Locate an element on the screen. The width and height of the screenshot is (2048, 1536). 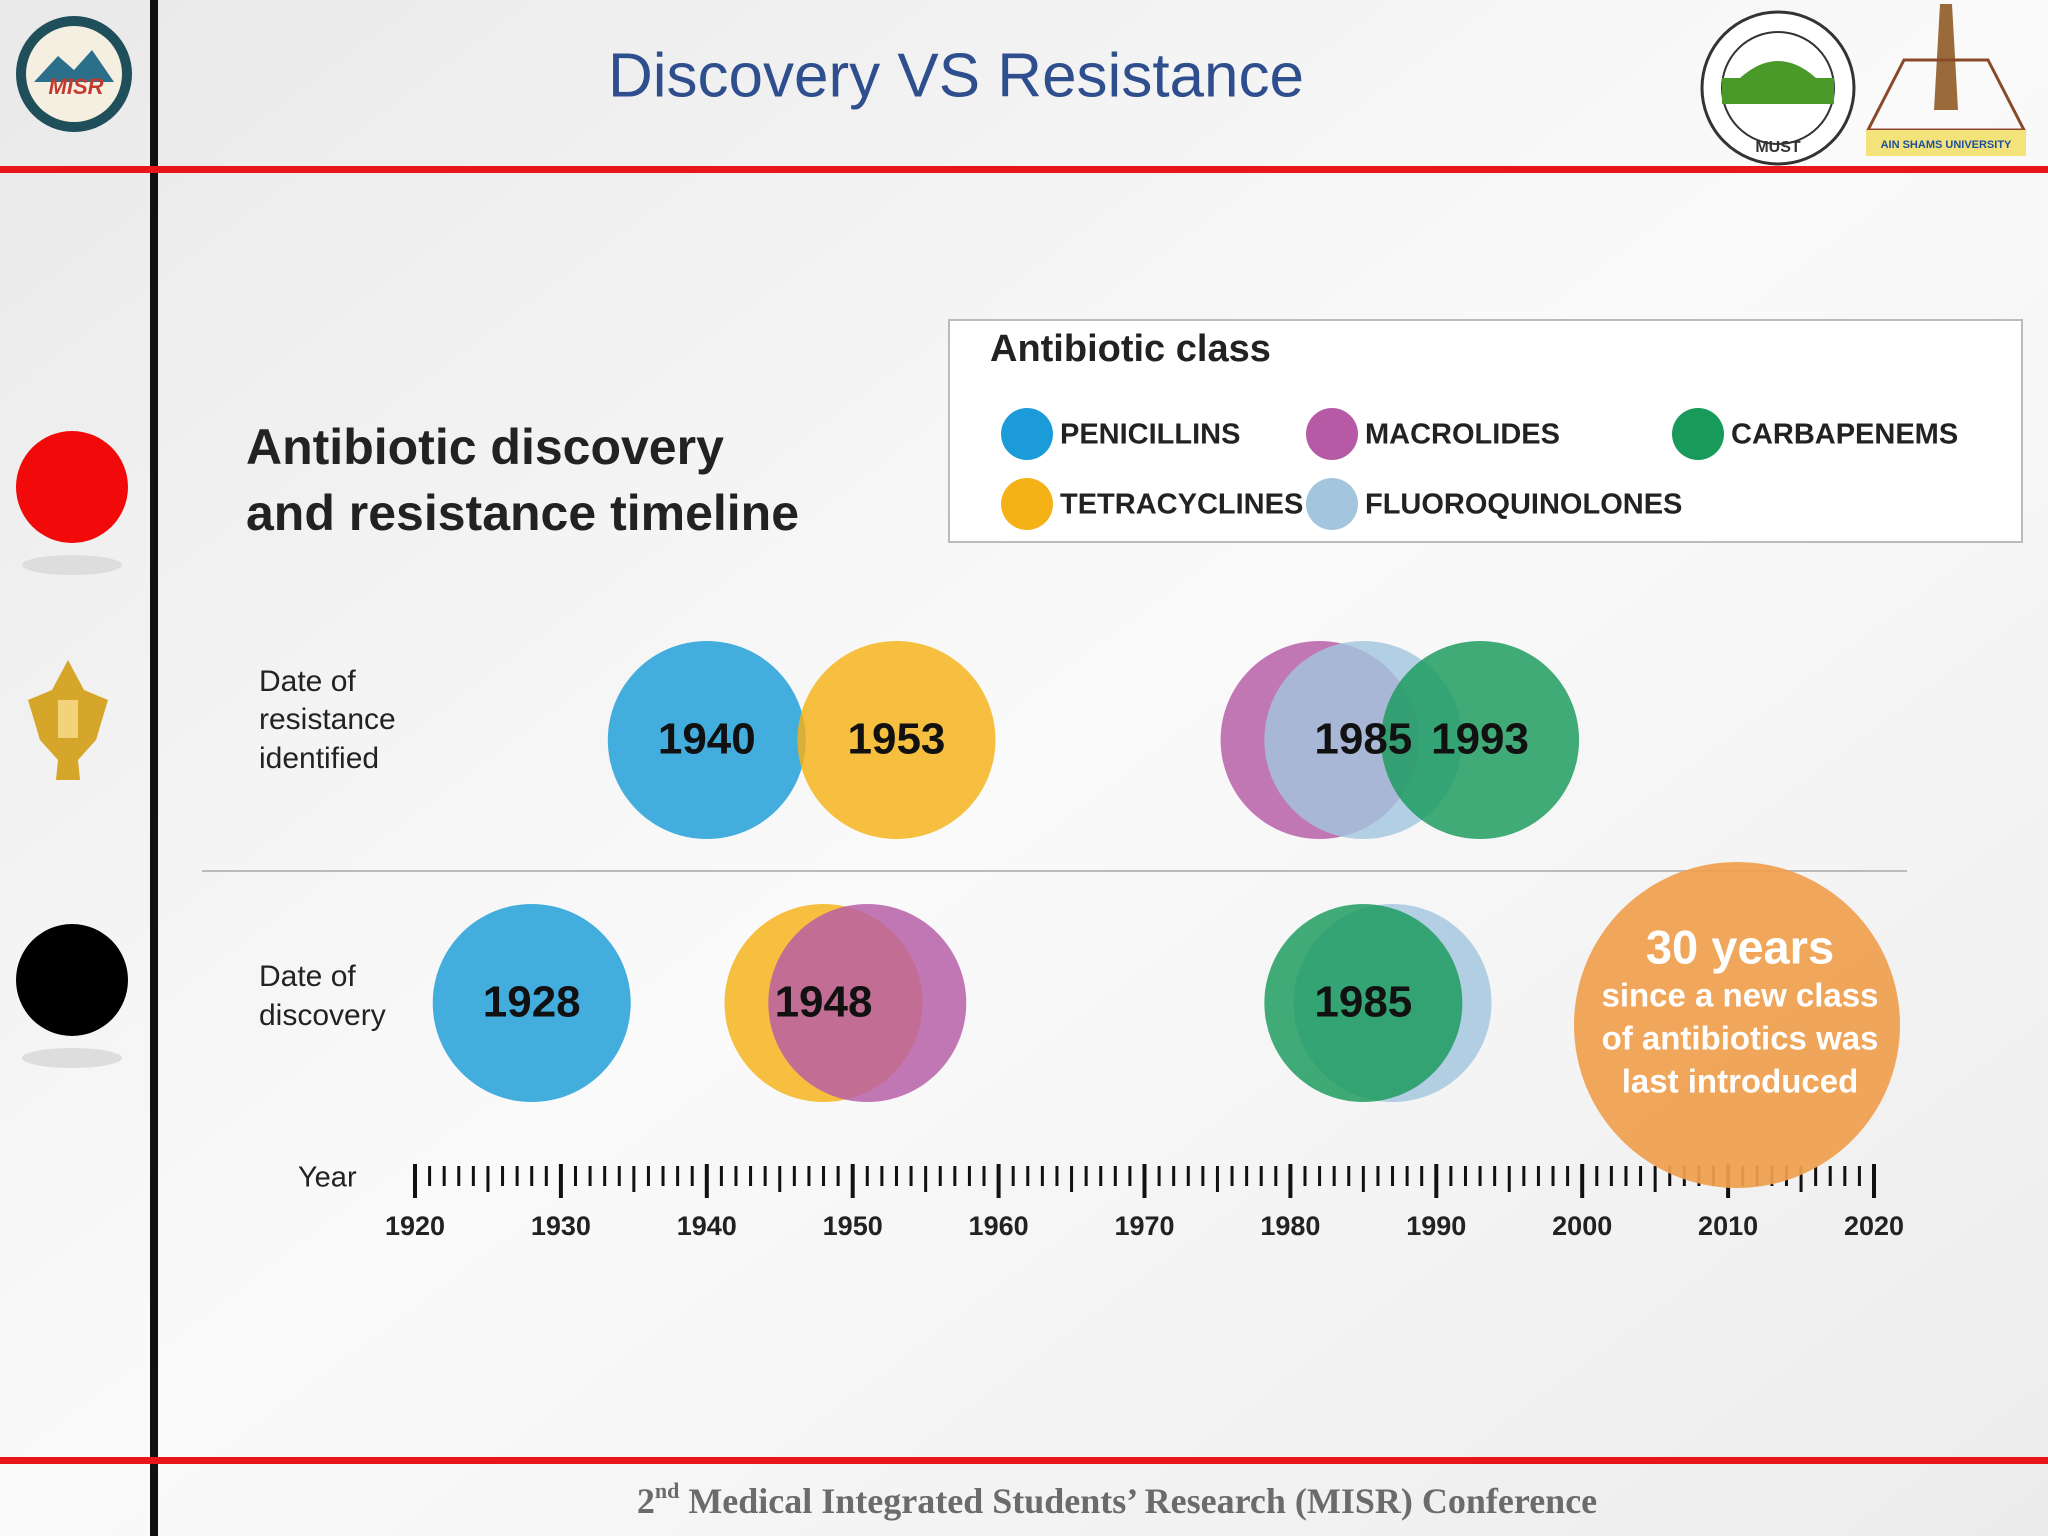
conference-logo: MISR is located at coordinates (74, 74).